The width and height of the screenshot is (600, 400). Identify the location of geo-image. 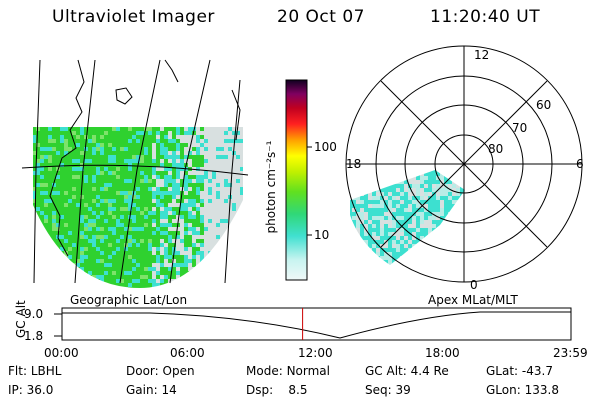
(138, 207).